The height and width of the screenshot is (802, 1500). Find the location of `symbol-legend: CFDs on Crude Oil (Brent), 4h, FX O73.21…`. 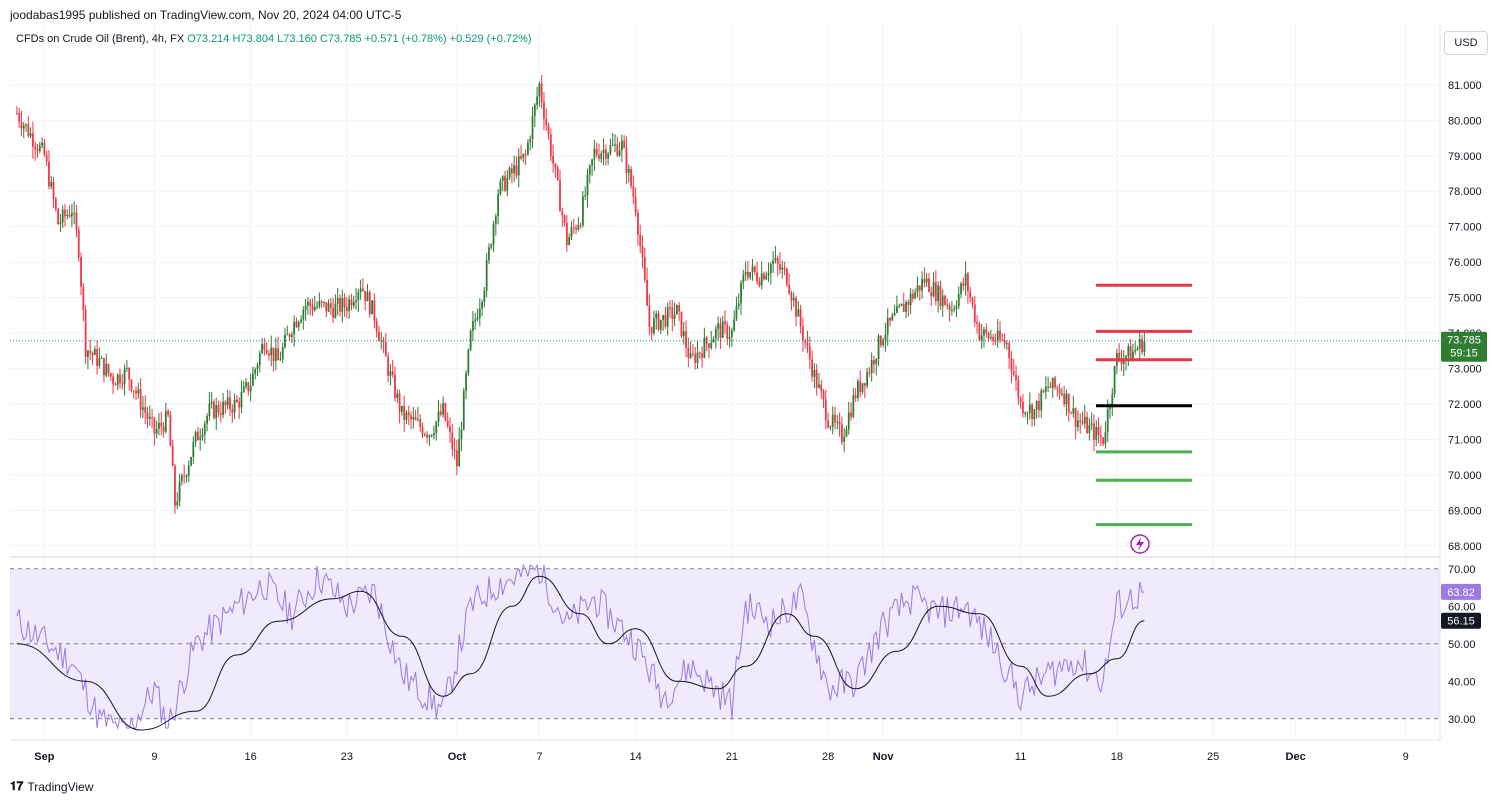

symbol-legend: CFDs on Crude Oil (Brent), 4h, FX O73.21… is located at coordinates (274, 39).